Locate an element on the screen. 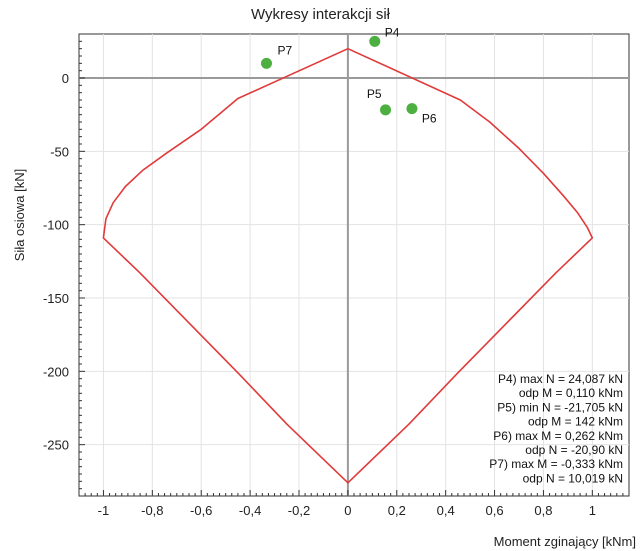 The image size is (641, 551). annotation-line: P7) max M = -0,333 kNm is located at coordinates (556, 464).